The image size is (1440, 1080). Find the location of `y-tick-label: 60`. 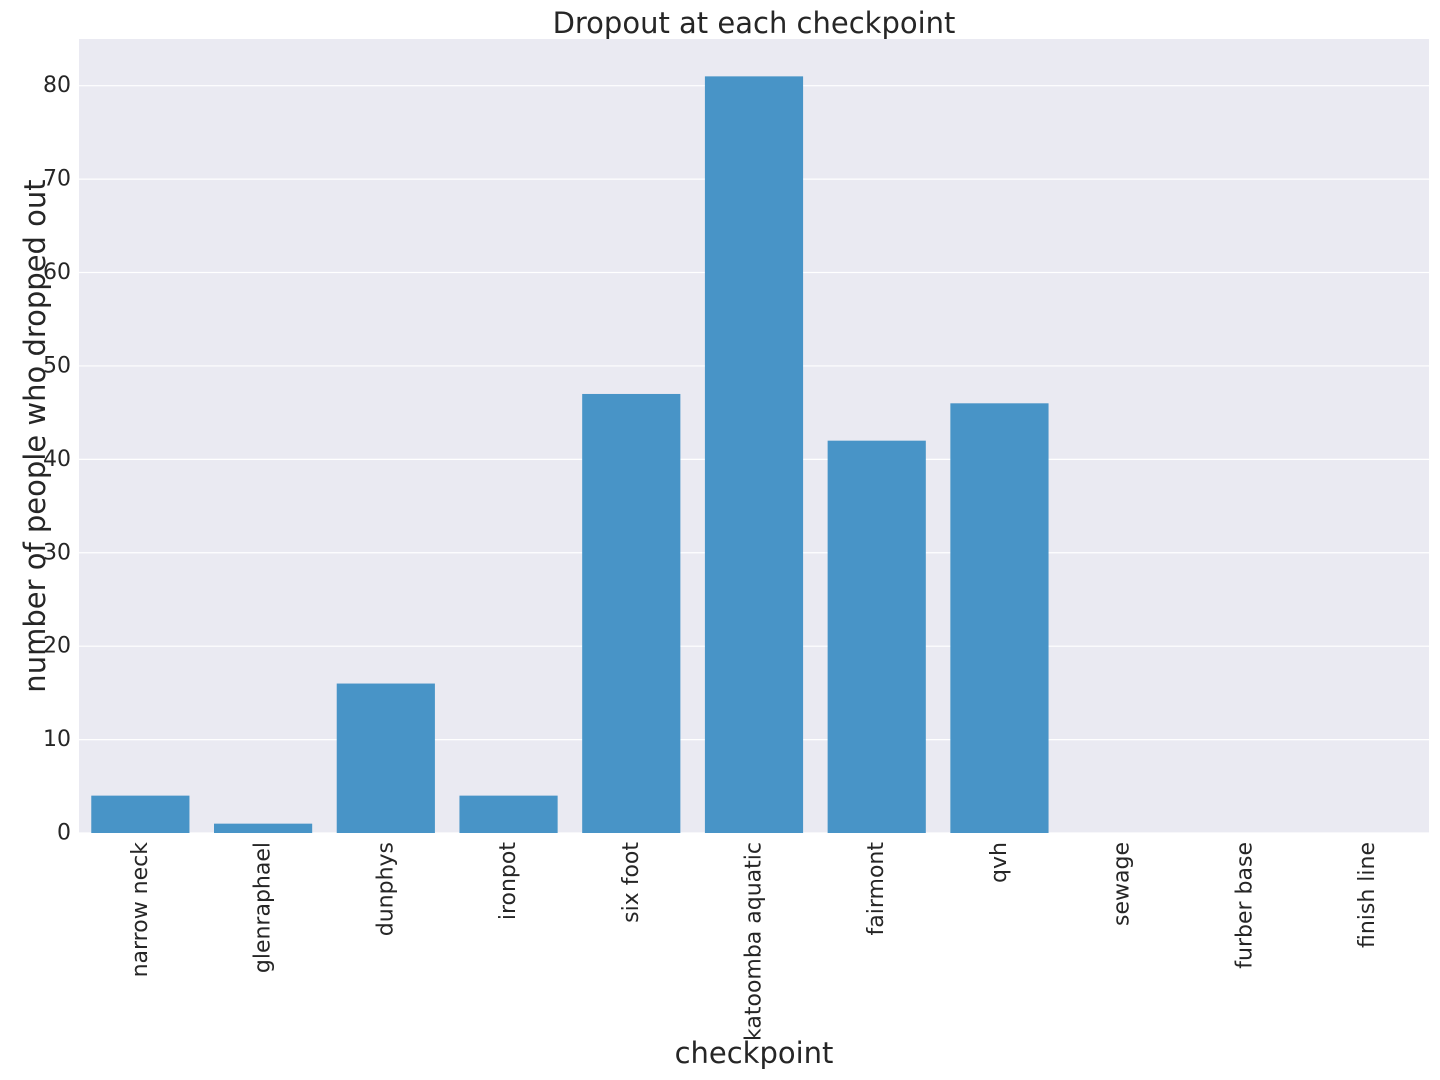

y-tick-label: 60 is located at coordinates (57, 272).